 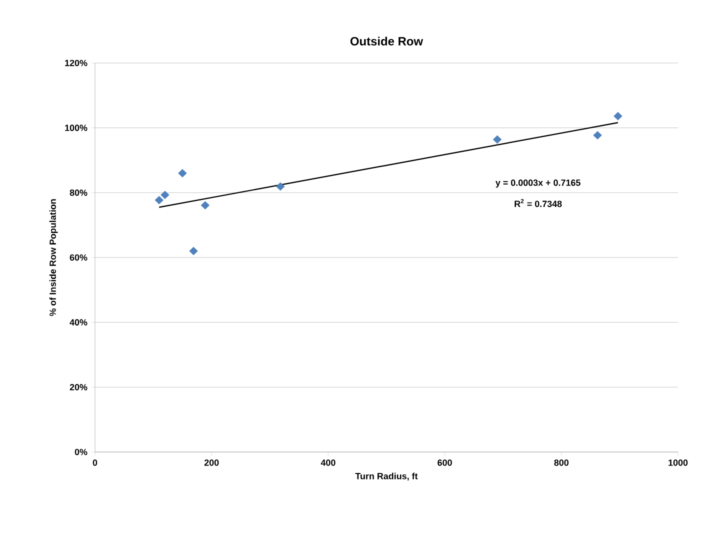 I want to click on x-axis-title: Turn Radius, ft, so click(x=386, y=476).